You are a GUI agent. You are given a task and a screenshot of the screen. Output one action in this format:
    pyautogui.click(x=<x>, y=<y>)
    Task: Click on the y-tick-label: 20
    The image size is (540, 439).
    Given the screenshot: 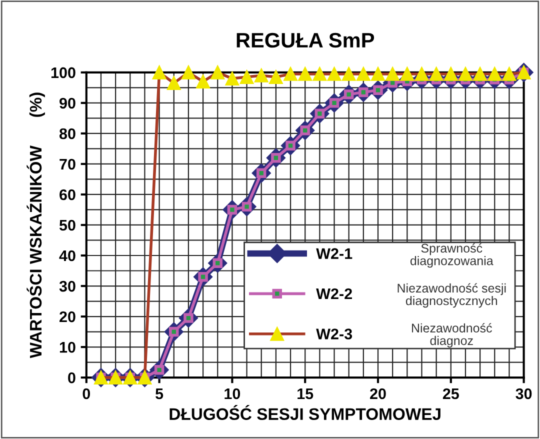 What is the action you would take?
    pyautogui.click(x=68, y=316)
    